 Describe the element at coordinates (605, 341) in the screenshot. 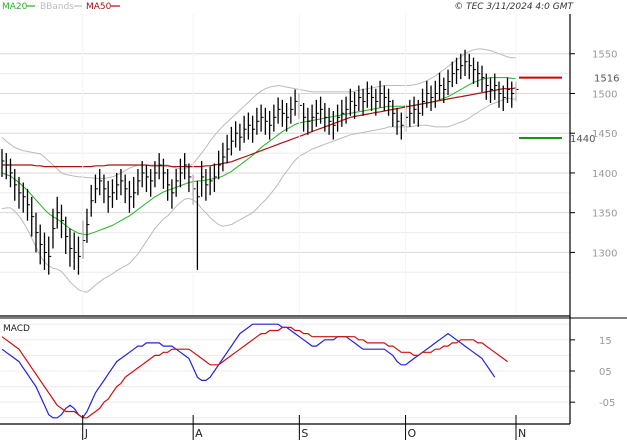

I see `macd-y-tick-label: 15` at that location.